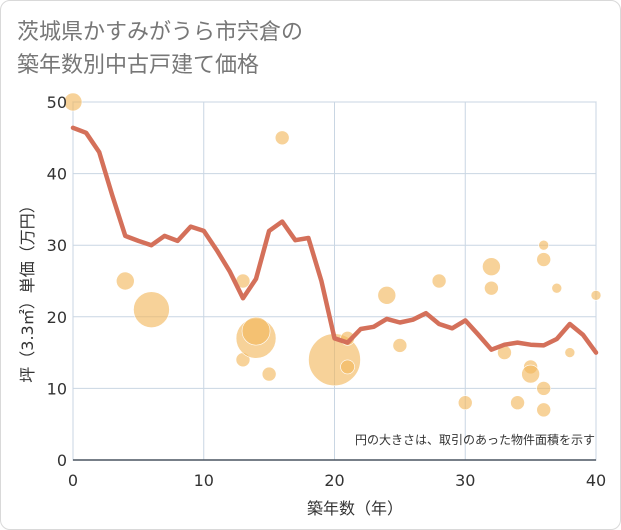 The width and height of the screenshot is (621, 530). I want to click on y-tick-label: 20, so click(57, 317).